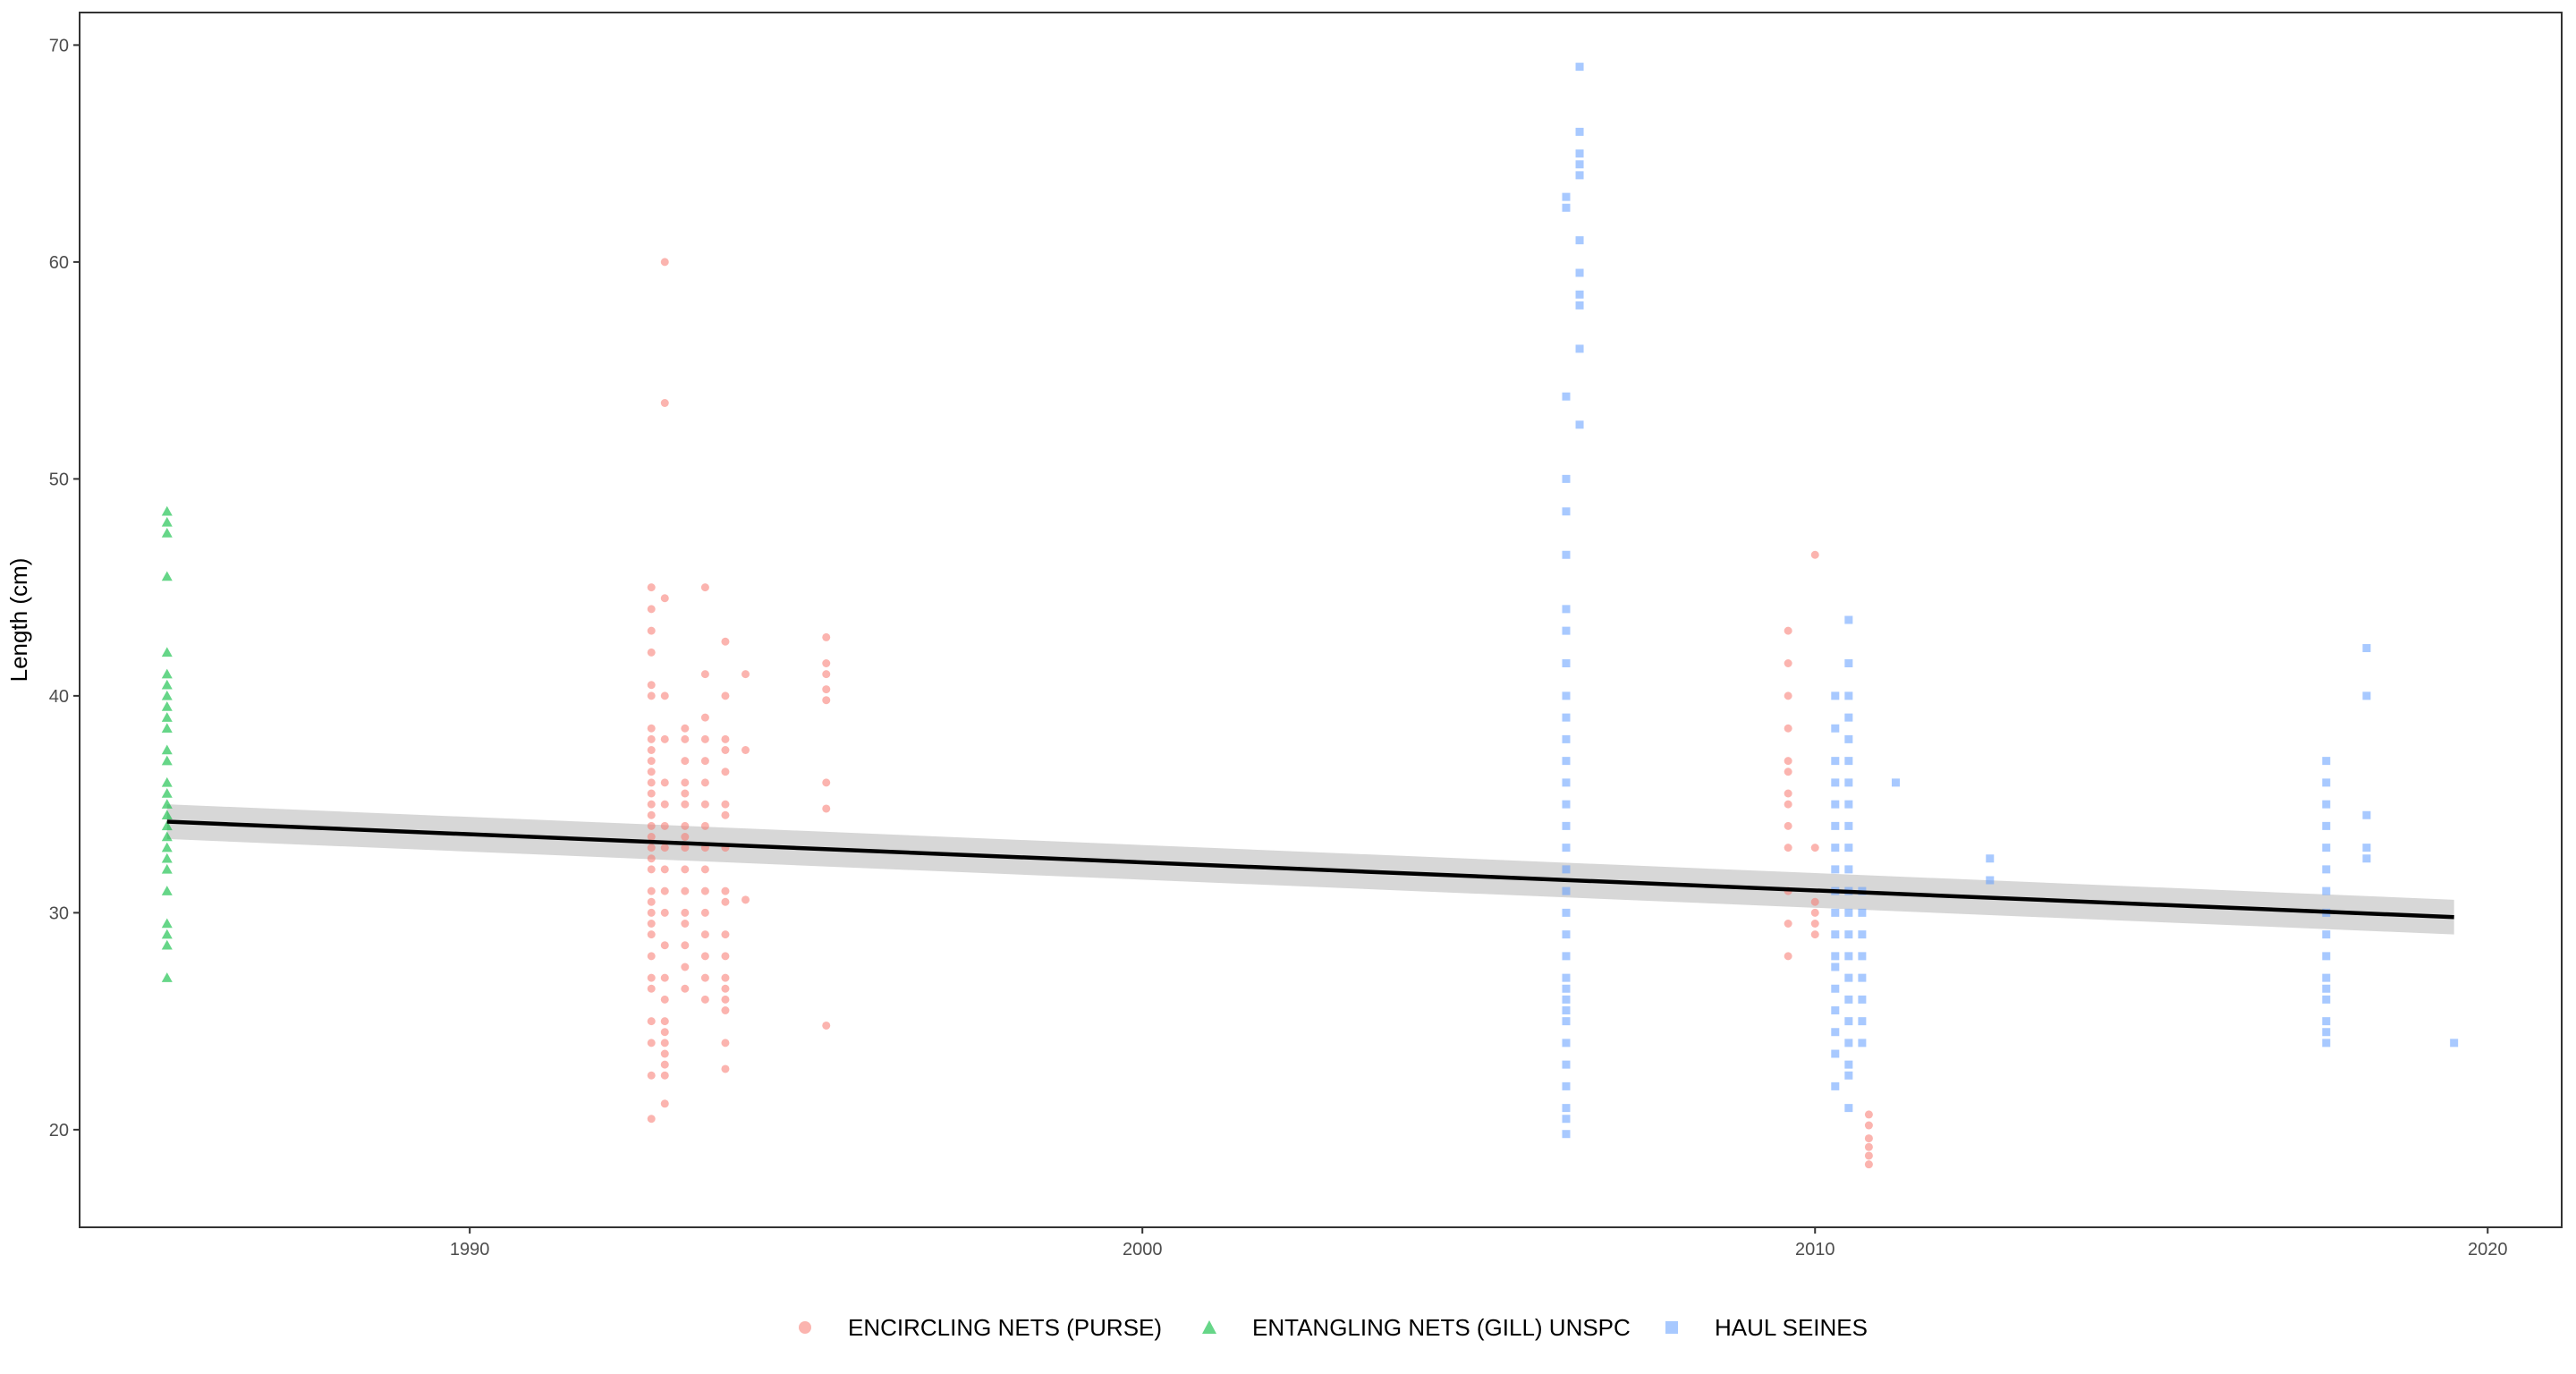  What do you see at coordinates (1791, 1327) in the screenshot?
I see `legend-label: HAUL SEINES` at bounding box center [1791, 1327].